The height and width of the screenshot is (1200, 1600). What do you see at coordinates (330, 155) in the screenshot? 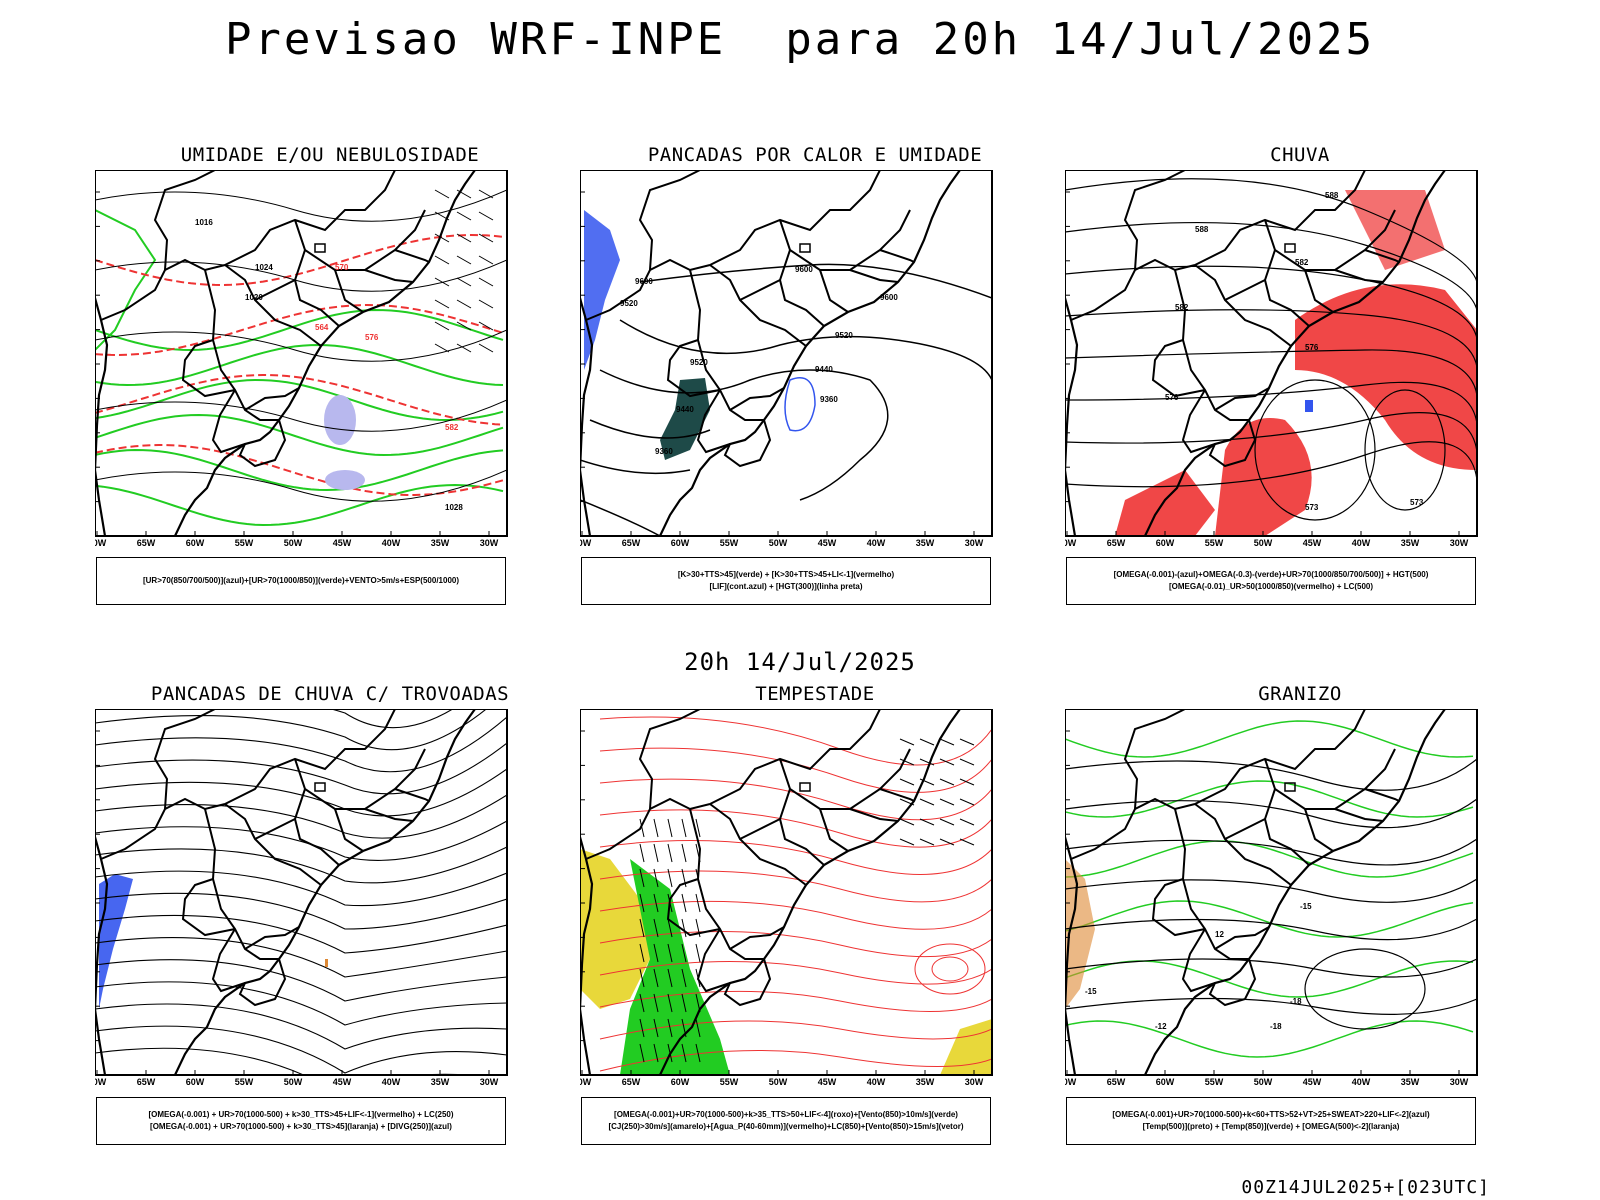
I see `panel-title: UMIDADE E/OU NEBULOSIDADE` at bounding box center [330, 155].